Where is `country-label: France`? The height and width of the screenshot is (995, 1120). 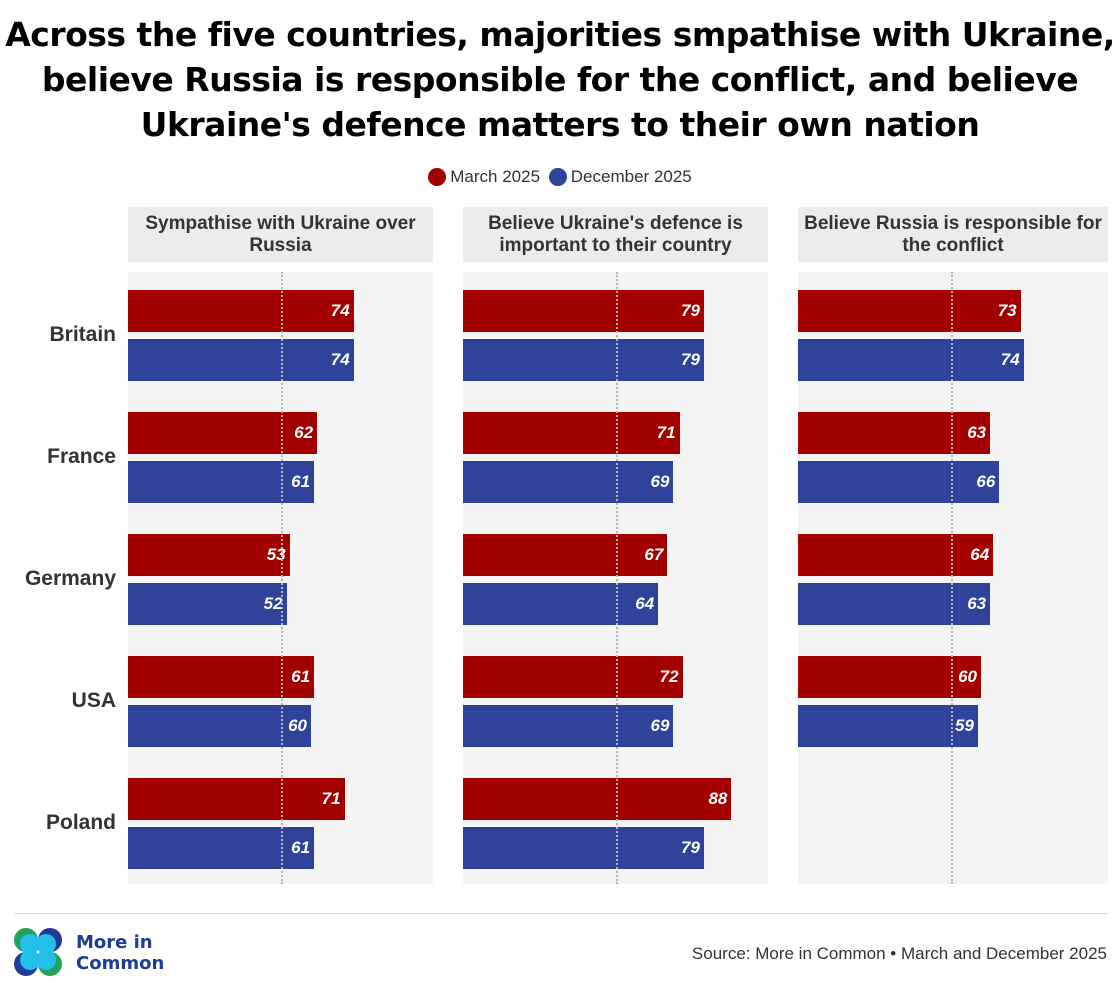 country-label: France is located at coordinates (81, 456).